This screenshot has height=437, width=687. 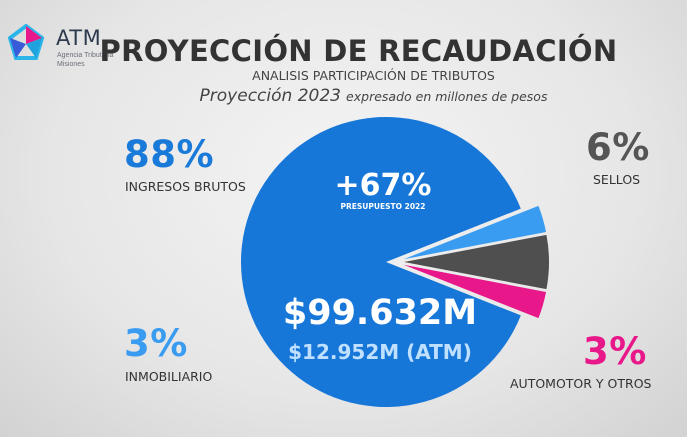 What do you see at coordinates (380, 313) in the screenshot?
I see `total-value: $99.632M` at bounding box center [380, 313].